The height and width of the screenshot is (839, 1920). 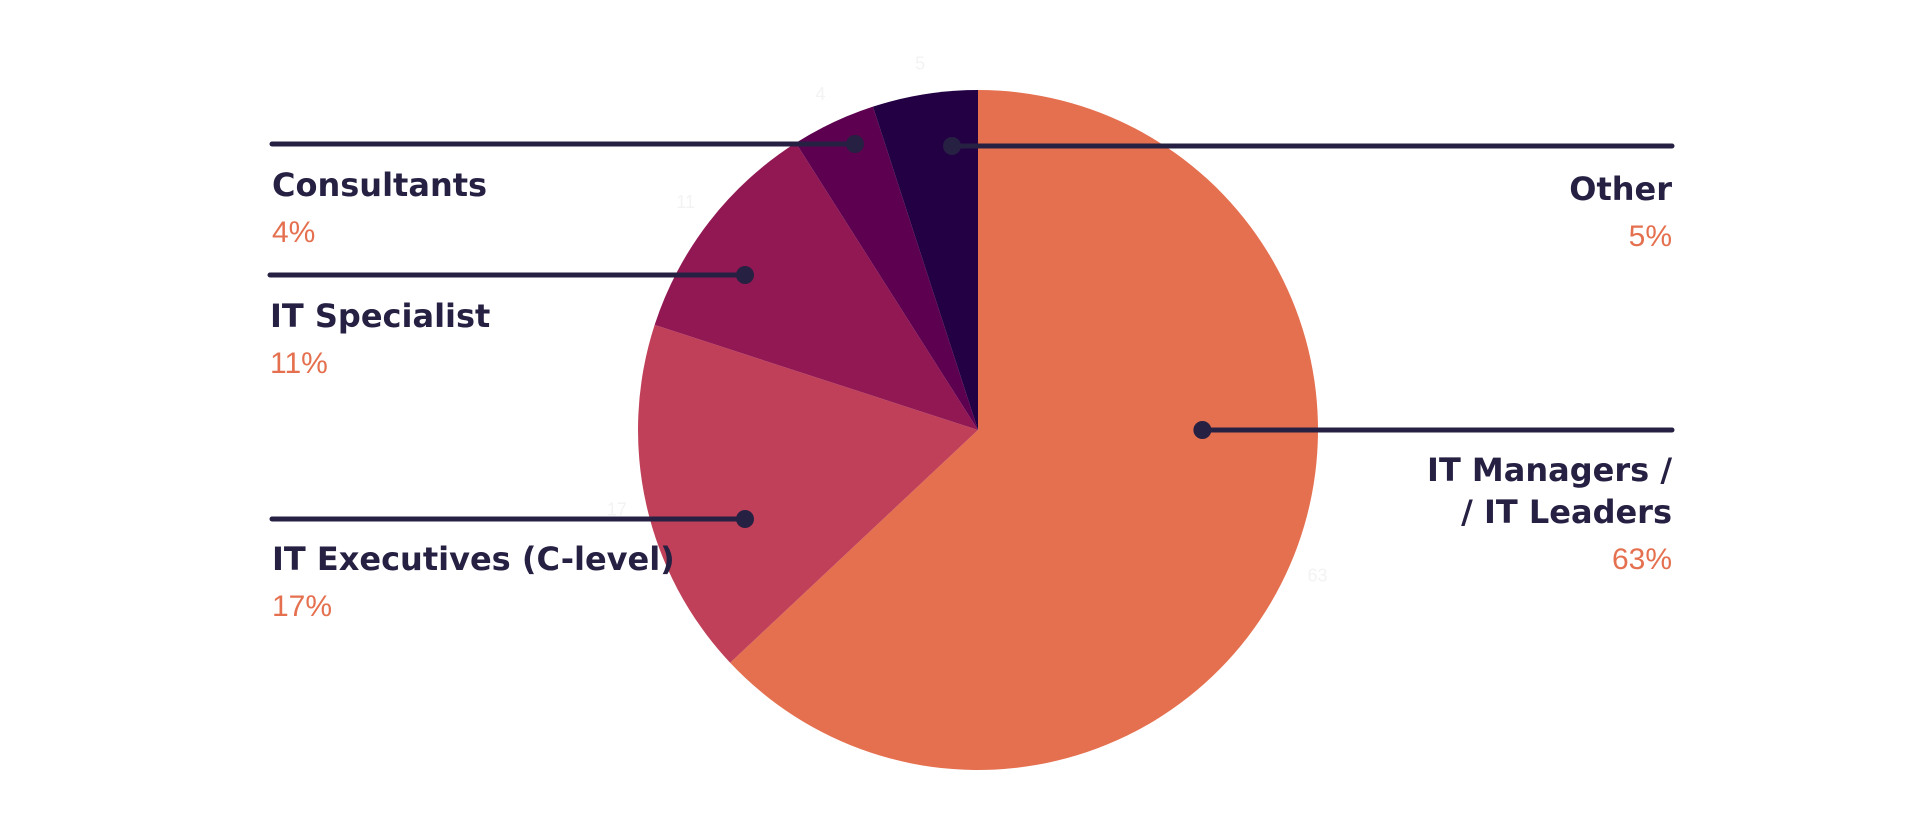 I want to click on category-label: IT Executives (C-level), so click(x=473, y=559).